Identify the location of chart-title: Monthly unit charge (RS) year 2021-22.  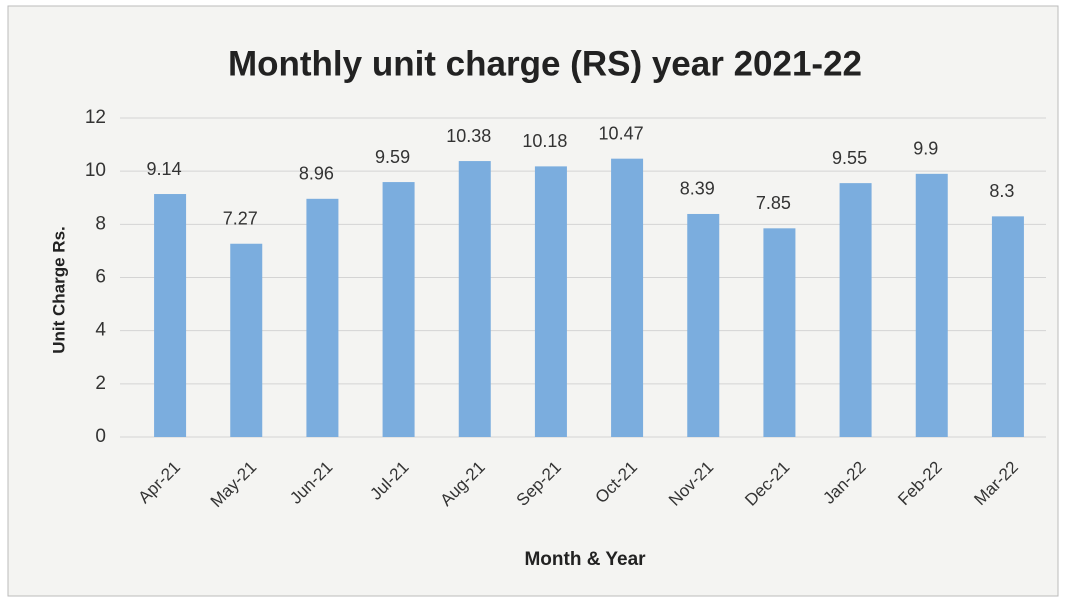
(545, 63).